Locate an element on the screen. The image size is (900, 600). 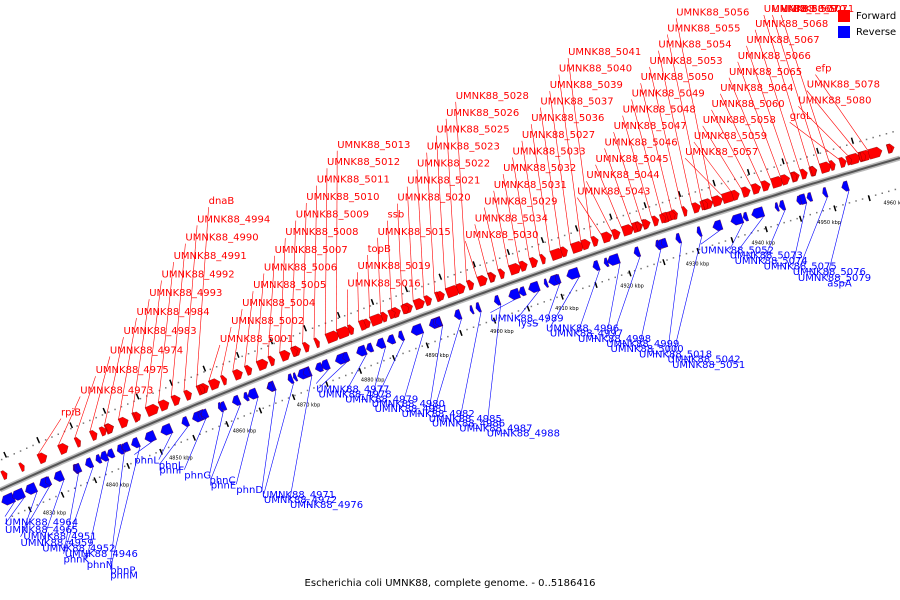
gene-label: UMNK88_5044 is located at coordinates (622, 175).